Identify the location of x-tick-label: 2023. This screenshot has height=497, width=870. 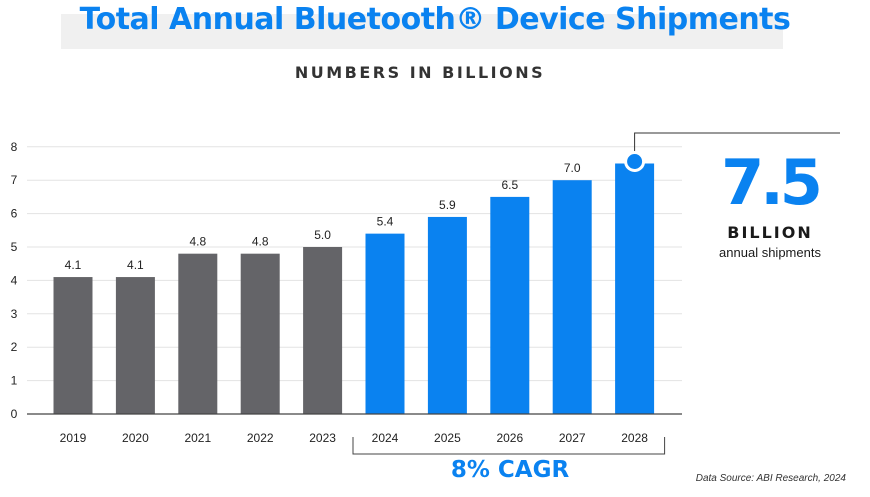
(322, 438).